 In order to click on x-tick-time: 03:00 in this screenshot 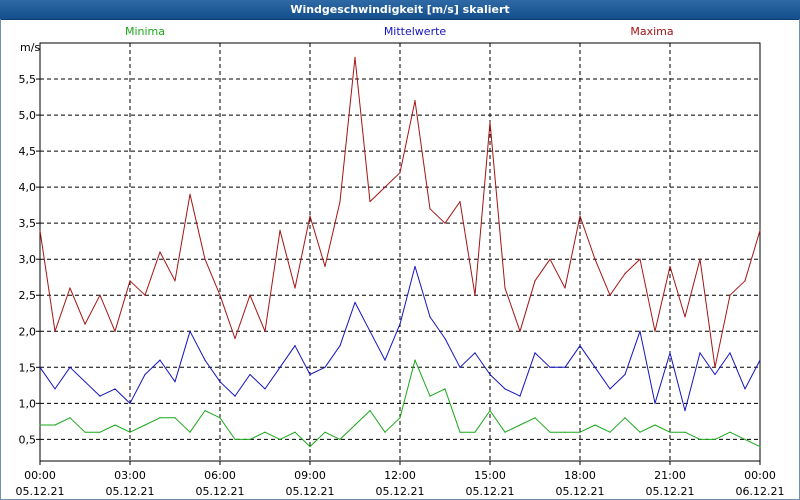, I will do `click(130, 475)`.